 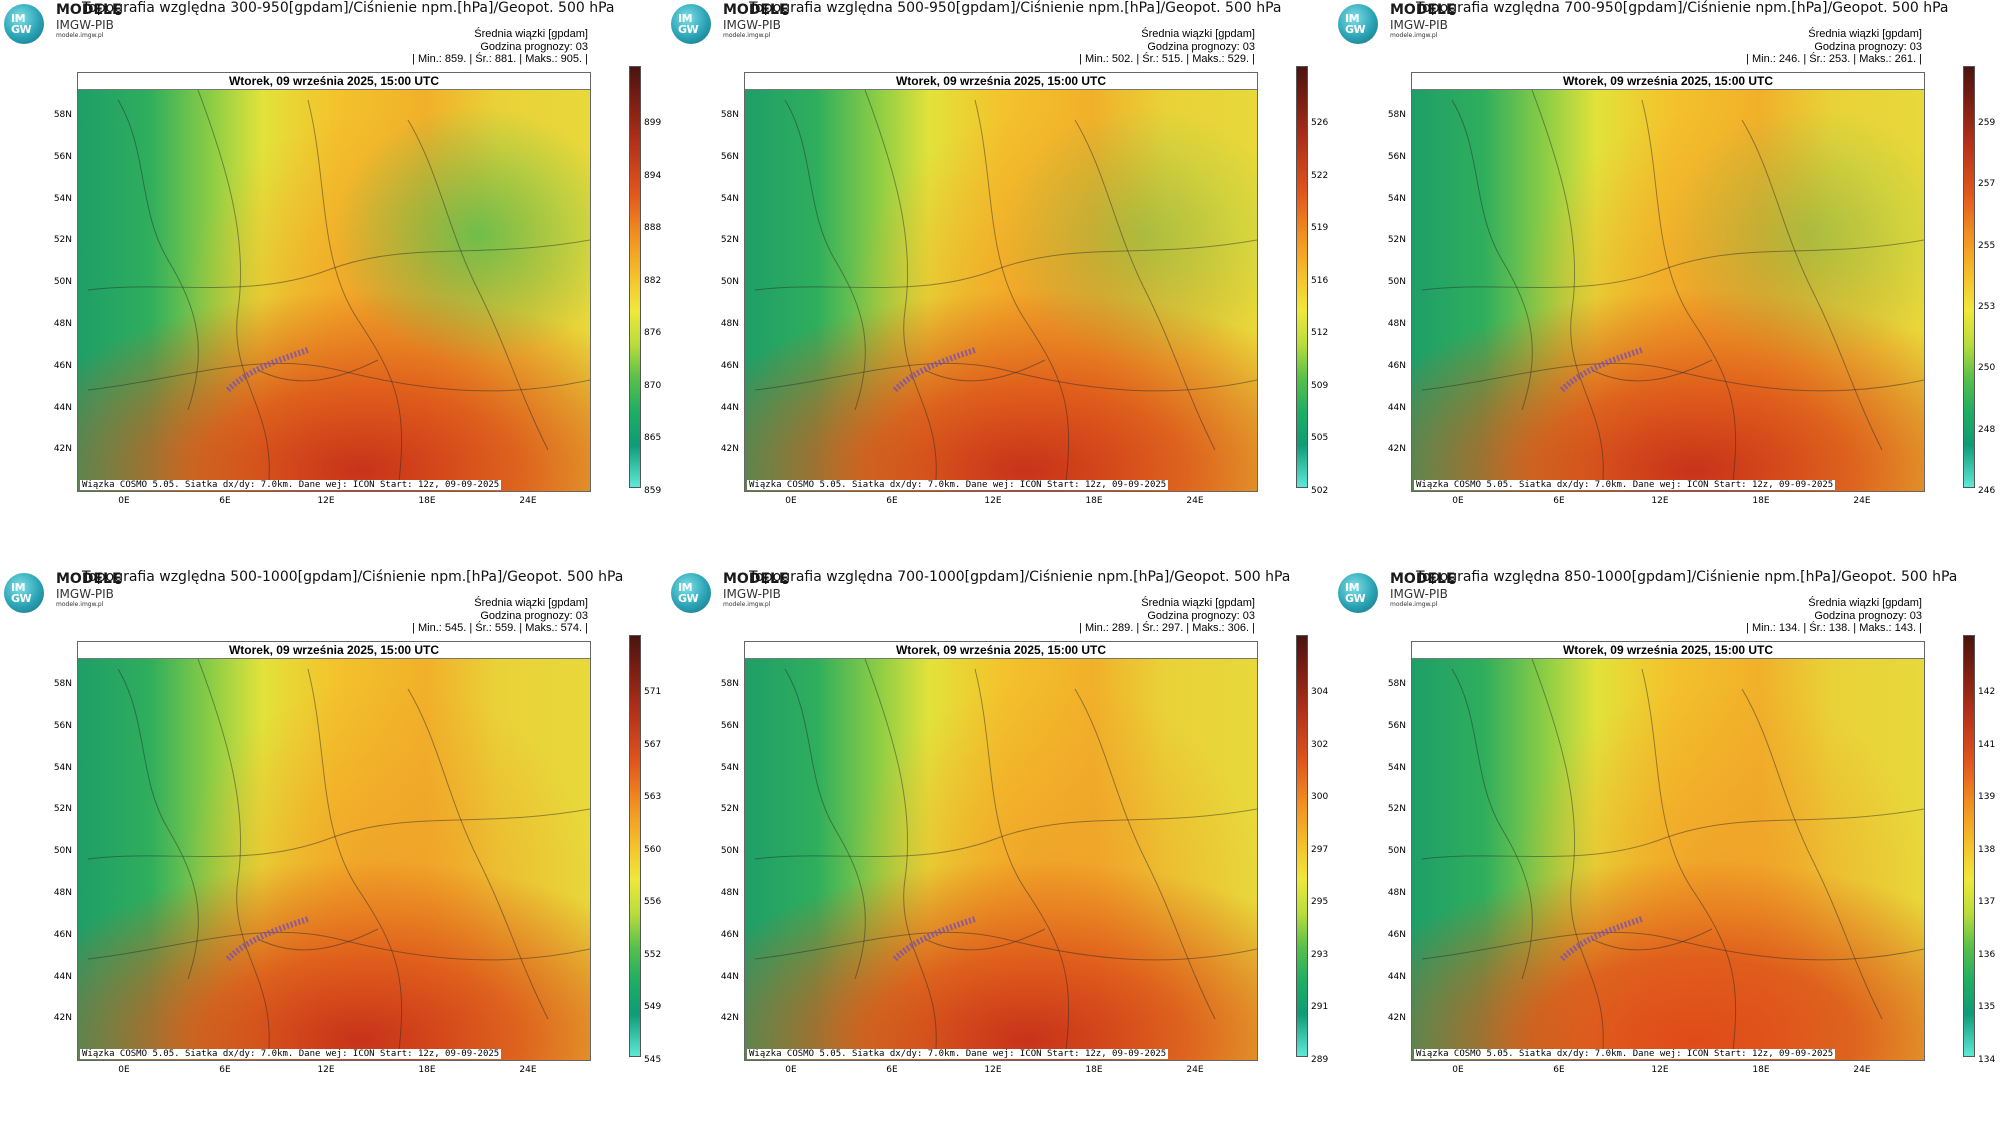 What do you see at coordinates (1320, 692) in the screenshot?
I see `scale-label: 304` at bounding box center [1320, 692].